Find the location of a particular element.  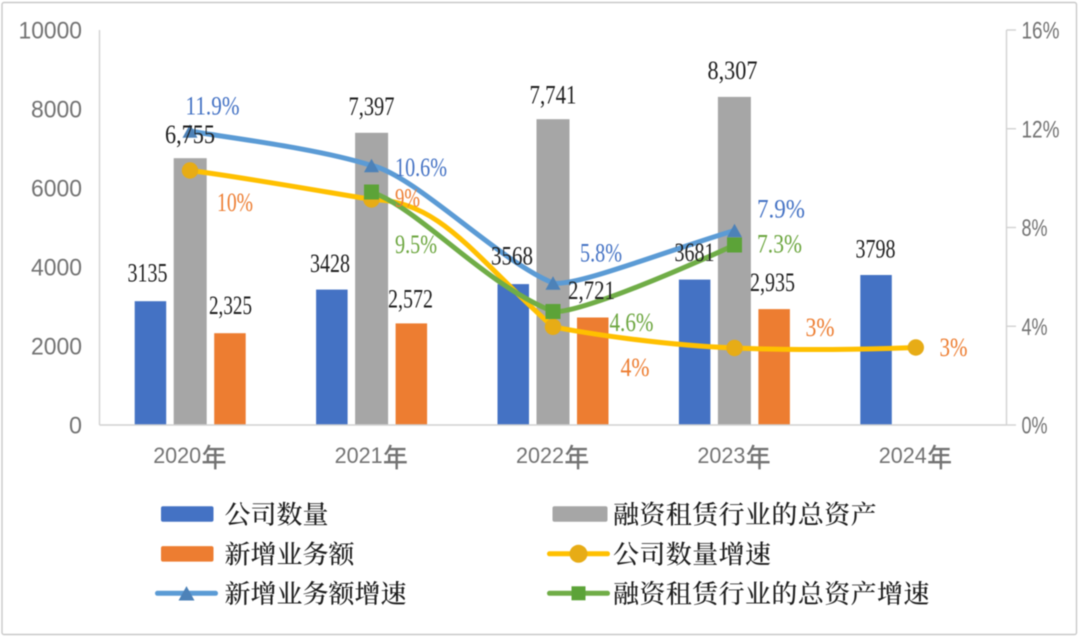

svg-text: 10000 is located at coordinates (51, 31).